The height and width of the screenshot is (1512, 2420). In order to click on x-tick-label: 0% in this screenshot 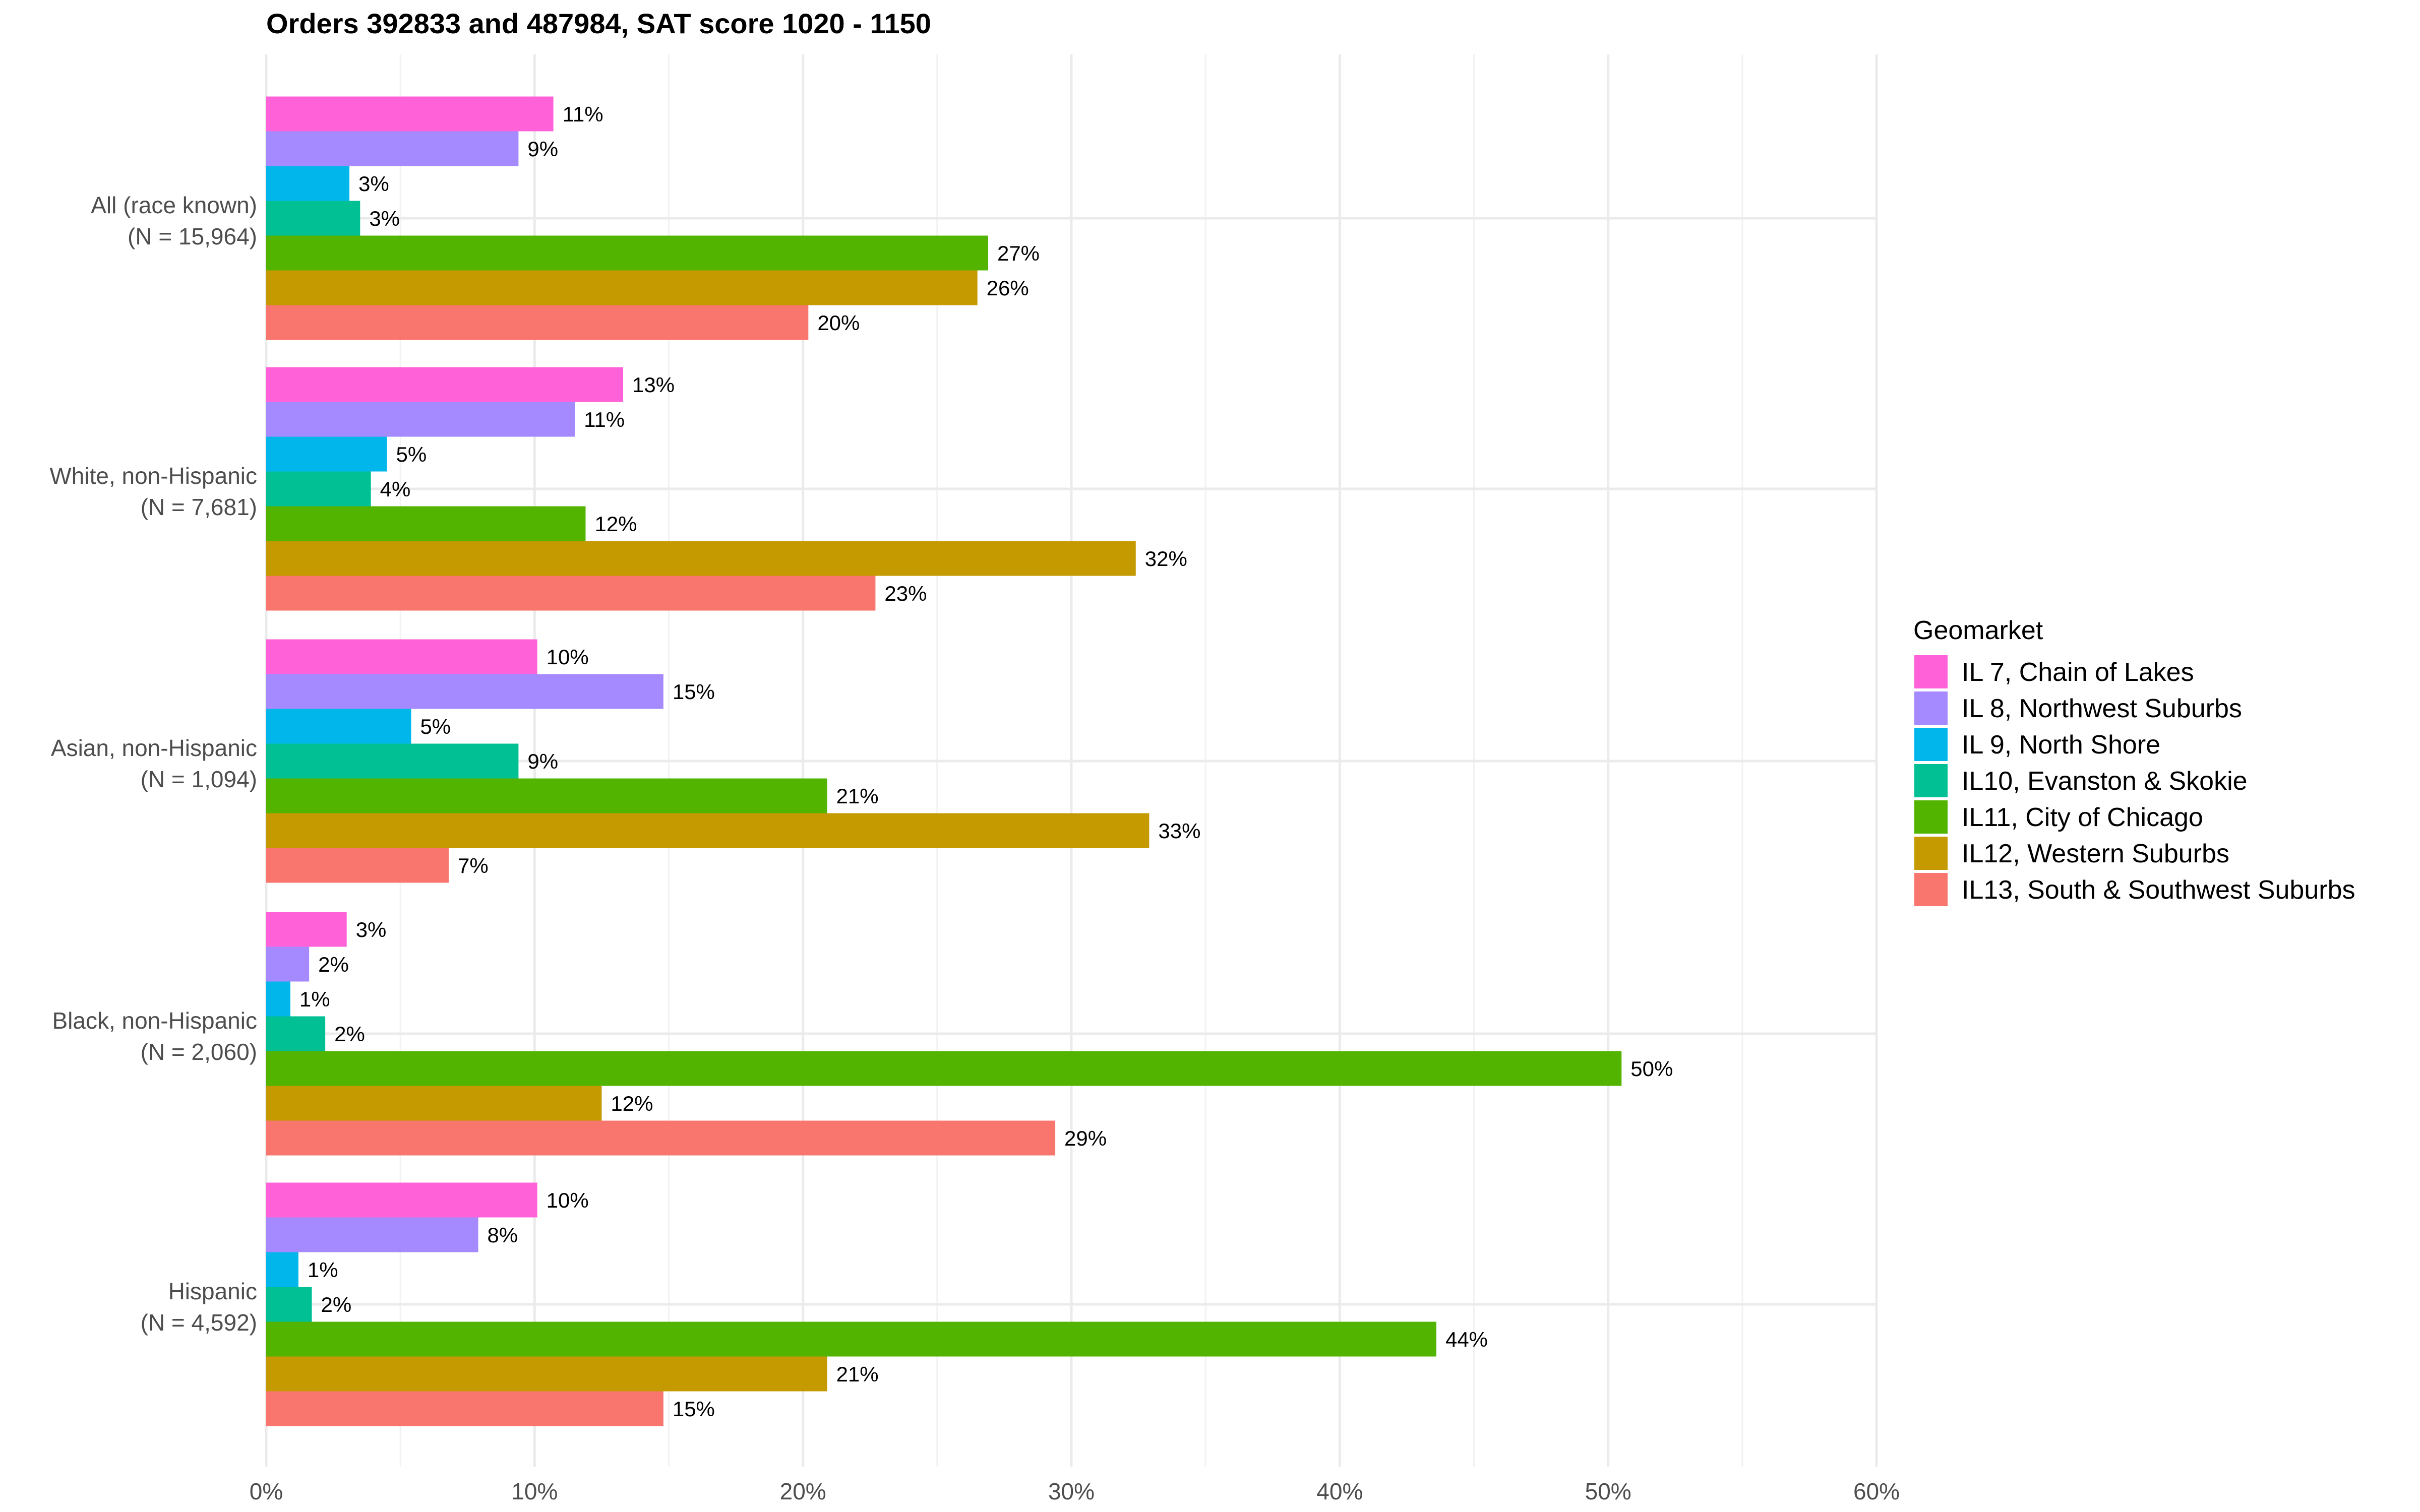, I will do `click(266, 1491)`.